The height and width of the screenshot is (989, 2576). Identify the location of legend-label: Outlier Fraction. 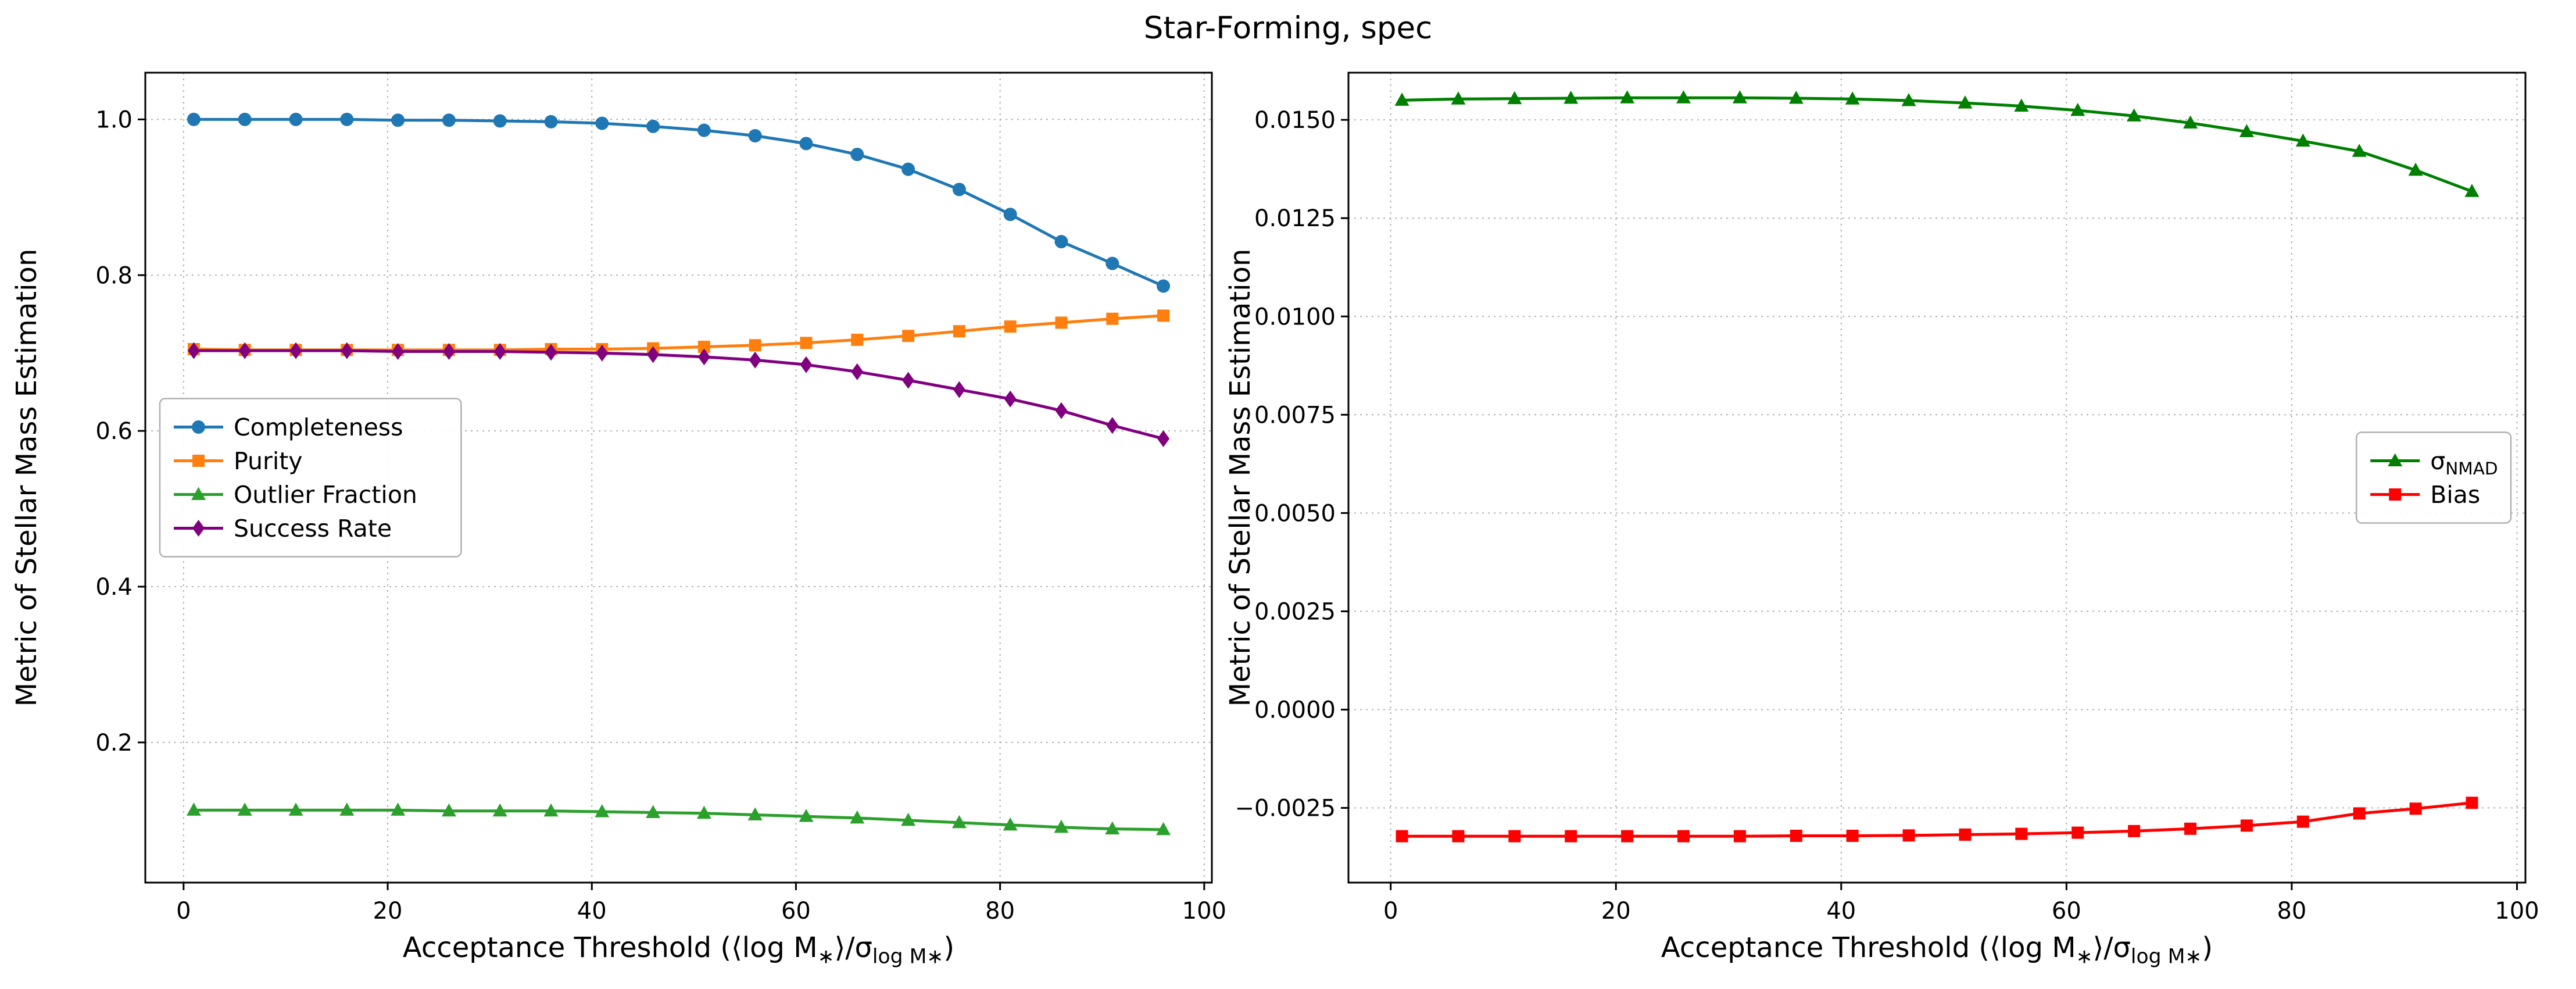
(325, 495).